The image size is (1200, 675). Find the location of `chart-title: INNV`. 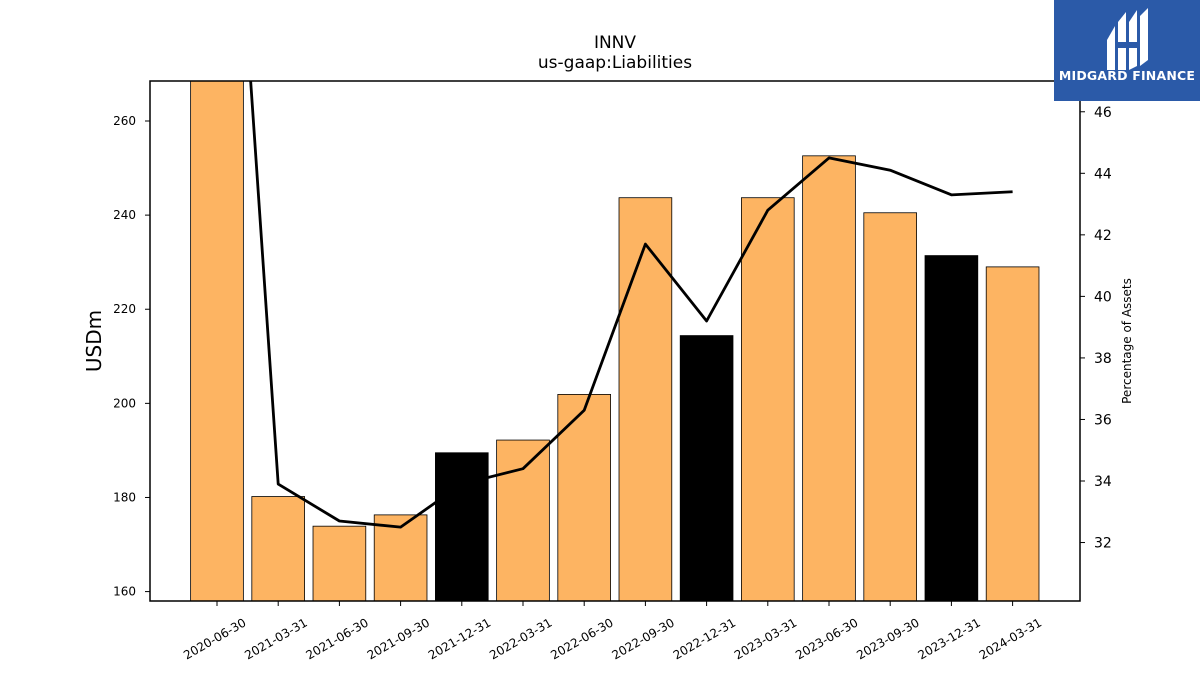

chart-title: INNV is located at coordinates (615, 43).